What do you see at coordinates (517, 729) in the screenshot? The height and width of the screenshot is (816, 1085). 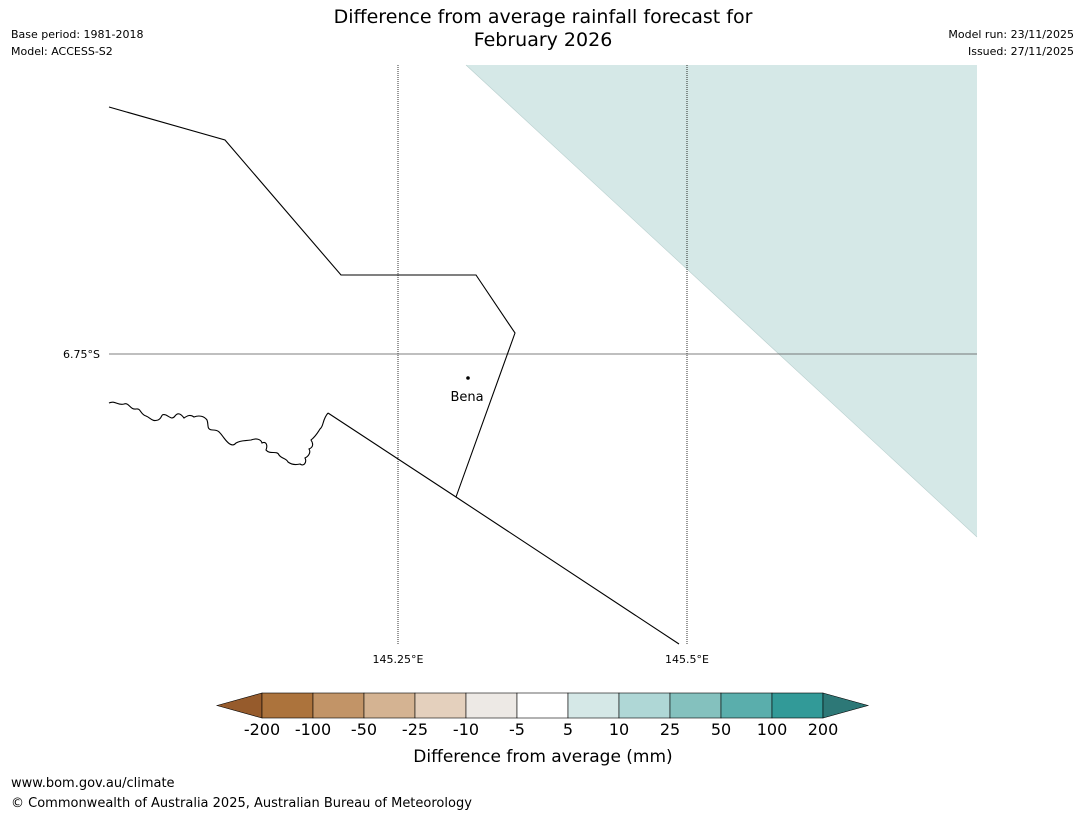 I see `legend-tick-label: -5` at bounding box center [517, 729].